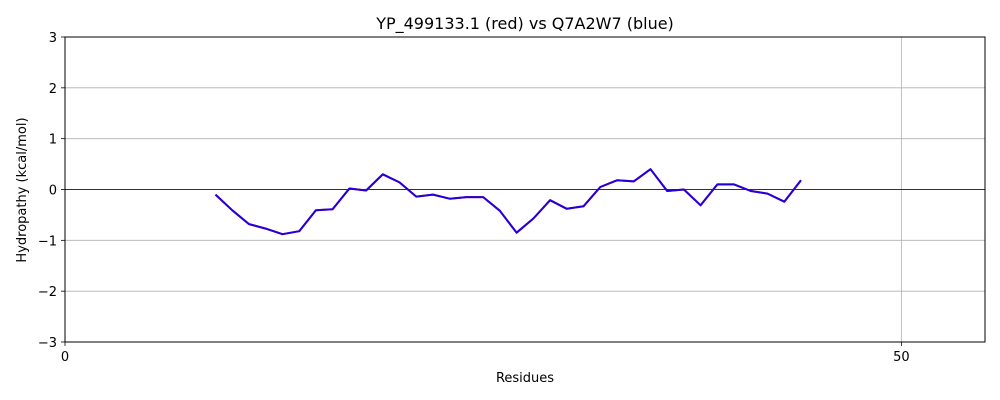 The height and width of the screenshot is (400, 1000). What do you see at coordinates (53, 140) in the screenshot?
I see `y-tick-label: 1` at bounding box center [53, 140].